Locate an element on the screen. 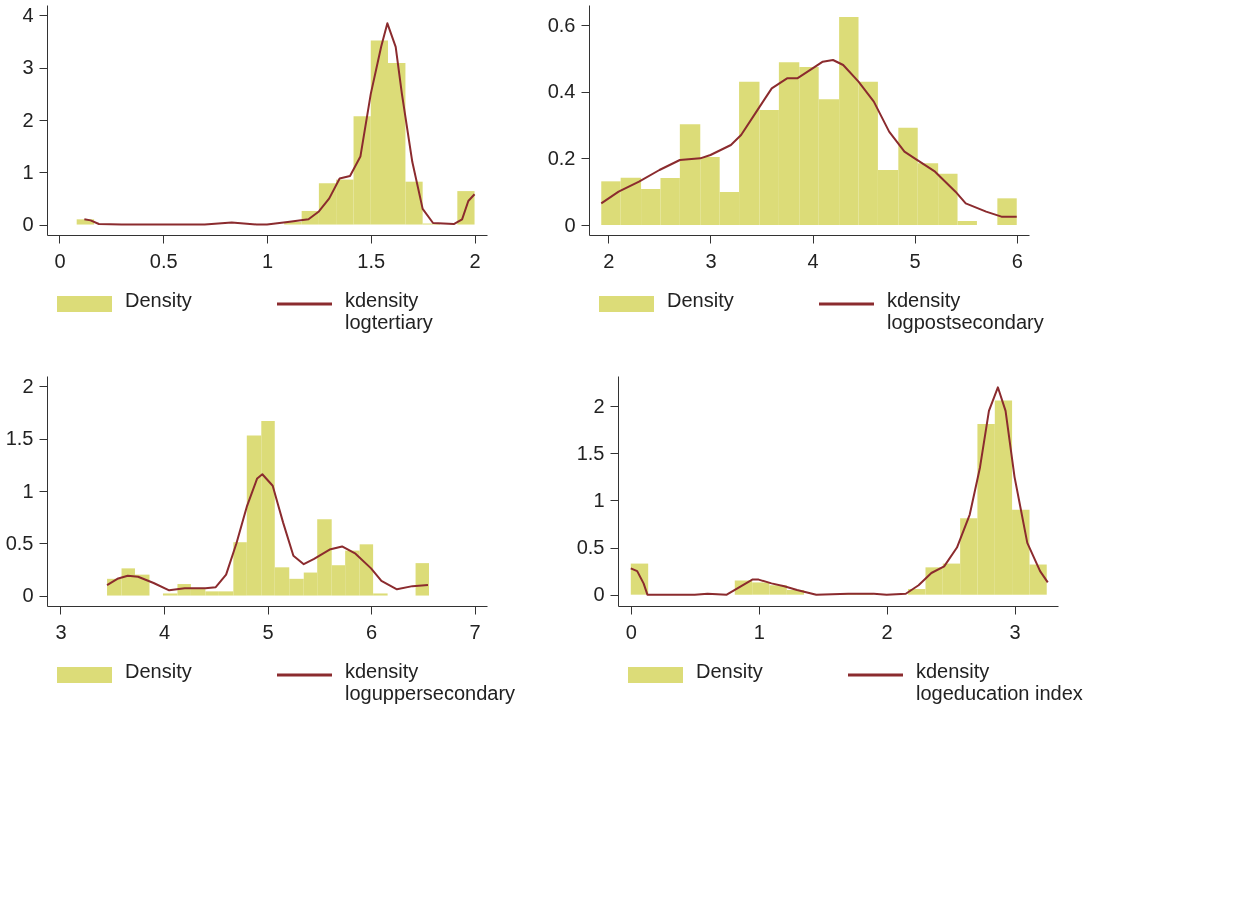 The height and width of the screenshot is (906, 1260). x-tick-label: 0.5 is located at coordinates (163, 260).